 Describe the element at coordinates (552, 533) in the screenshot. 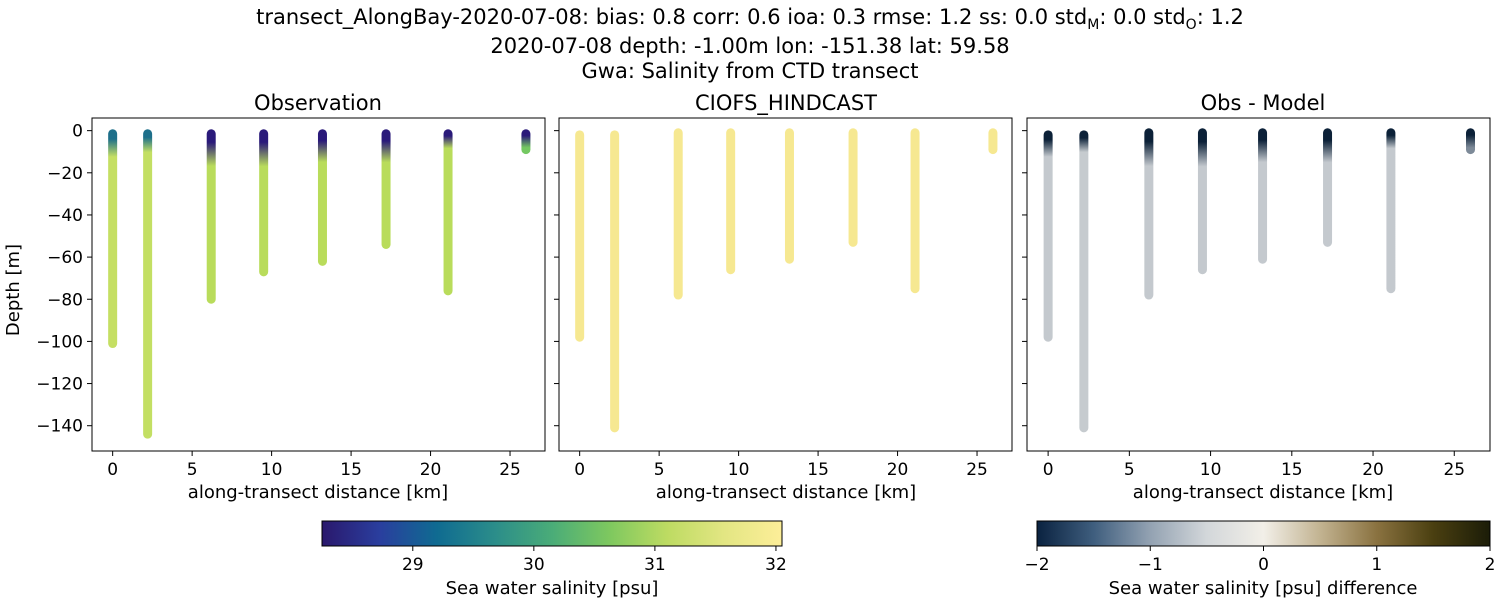

I see `colorbar-salinity-bar` at that location.